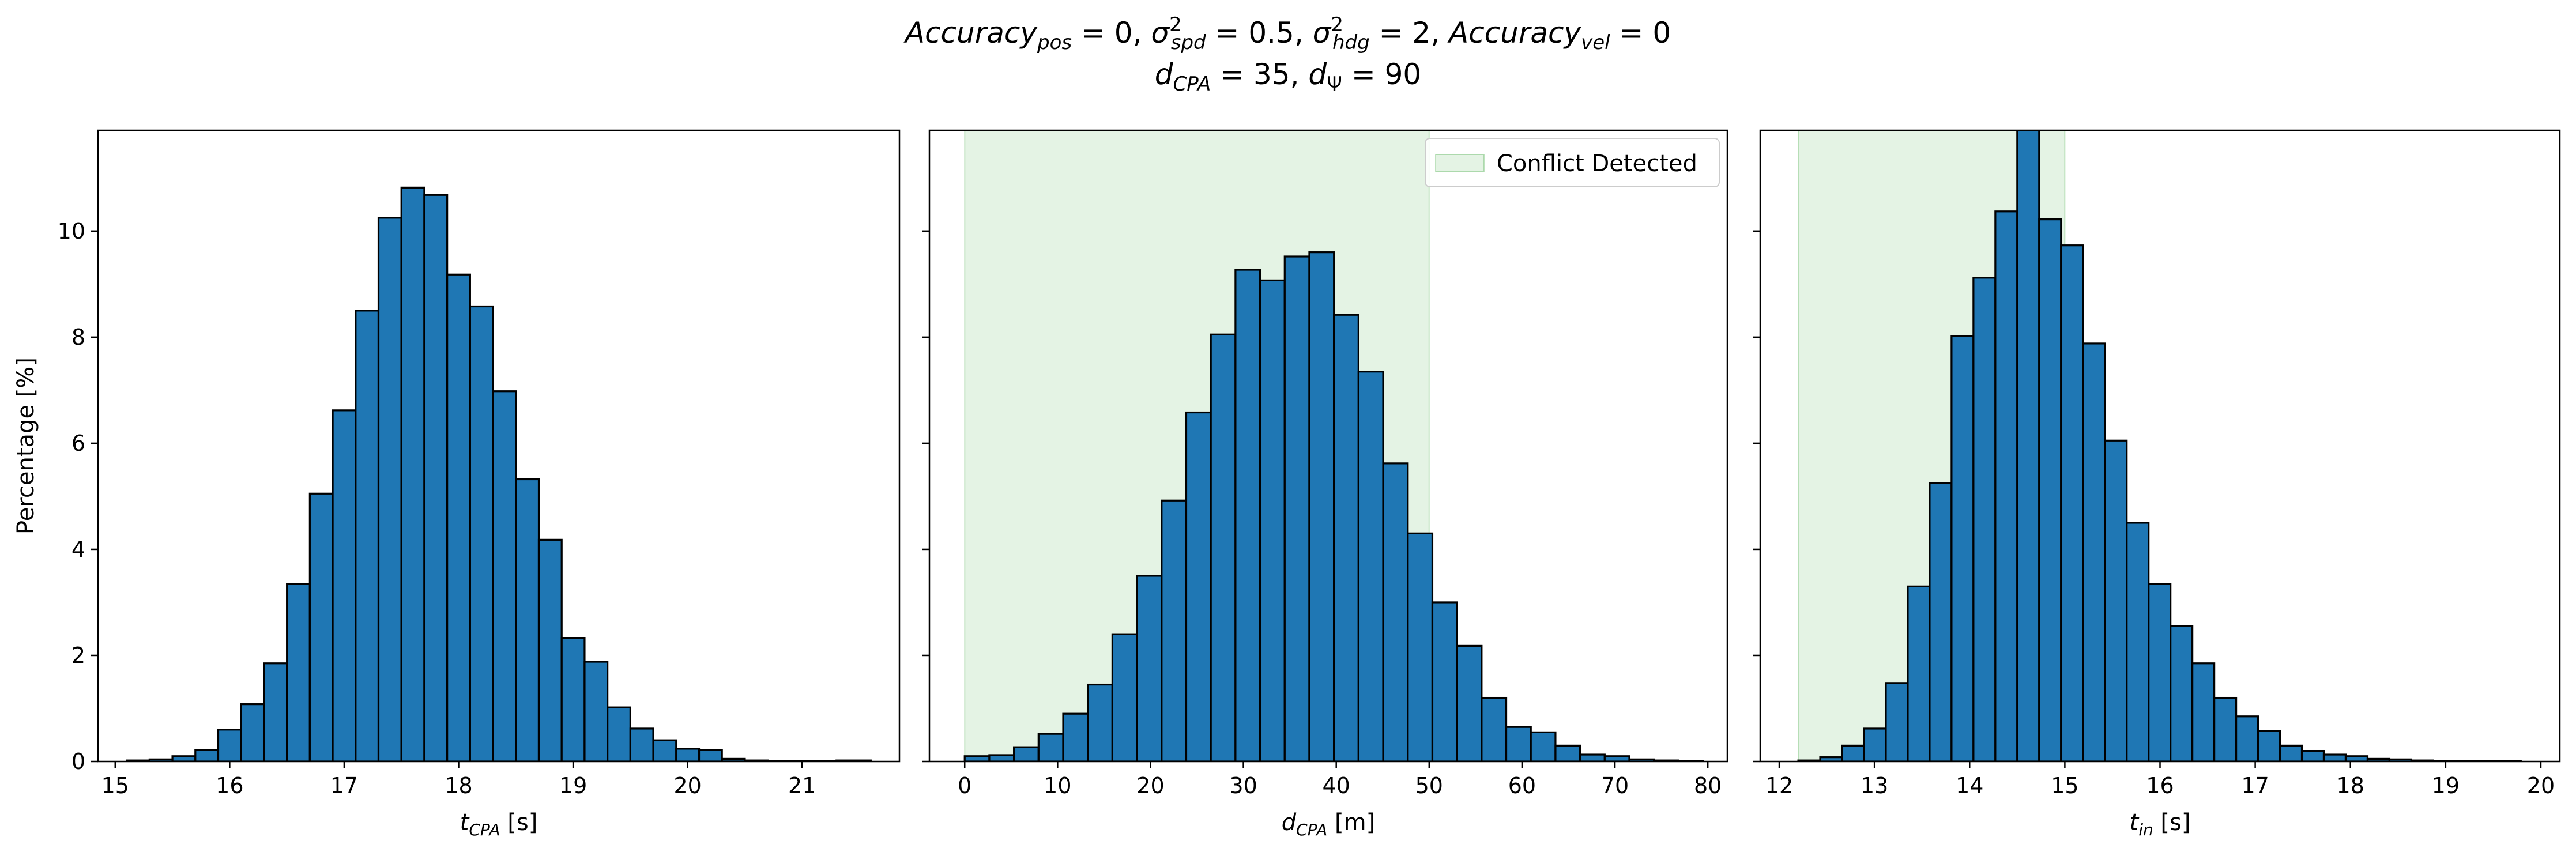 The height and width of the screenshot is (852, 2576). I want to click on y-tick-label: 0, so click(78, 762).